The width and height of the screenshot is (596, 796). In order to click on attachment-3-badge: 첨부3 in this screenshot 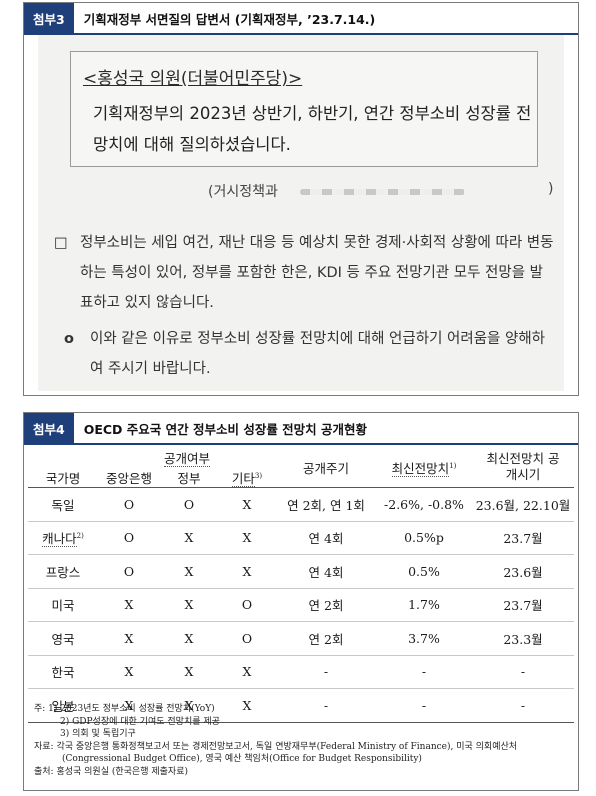, I will do `click(49, 18)`.